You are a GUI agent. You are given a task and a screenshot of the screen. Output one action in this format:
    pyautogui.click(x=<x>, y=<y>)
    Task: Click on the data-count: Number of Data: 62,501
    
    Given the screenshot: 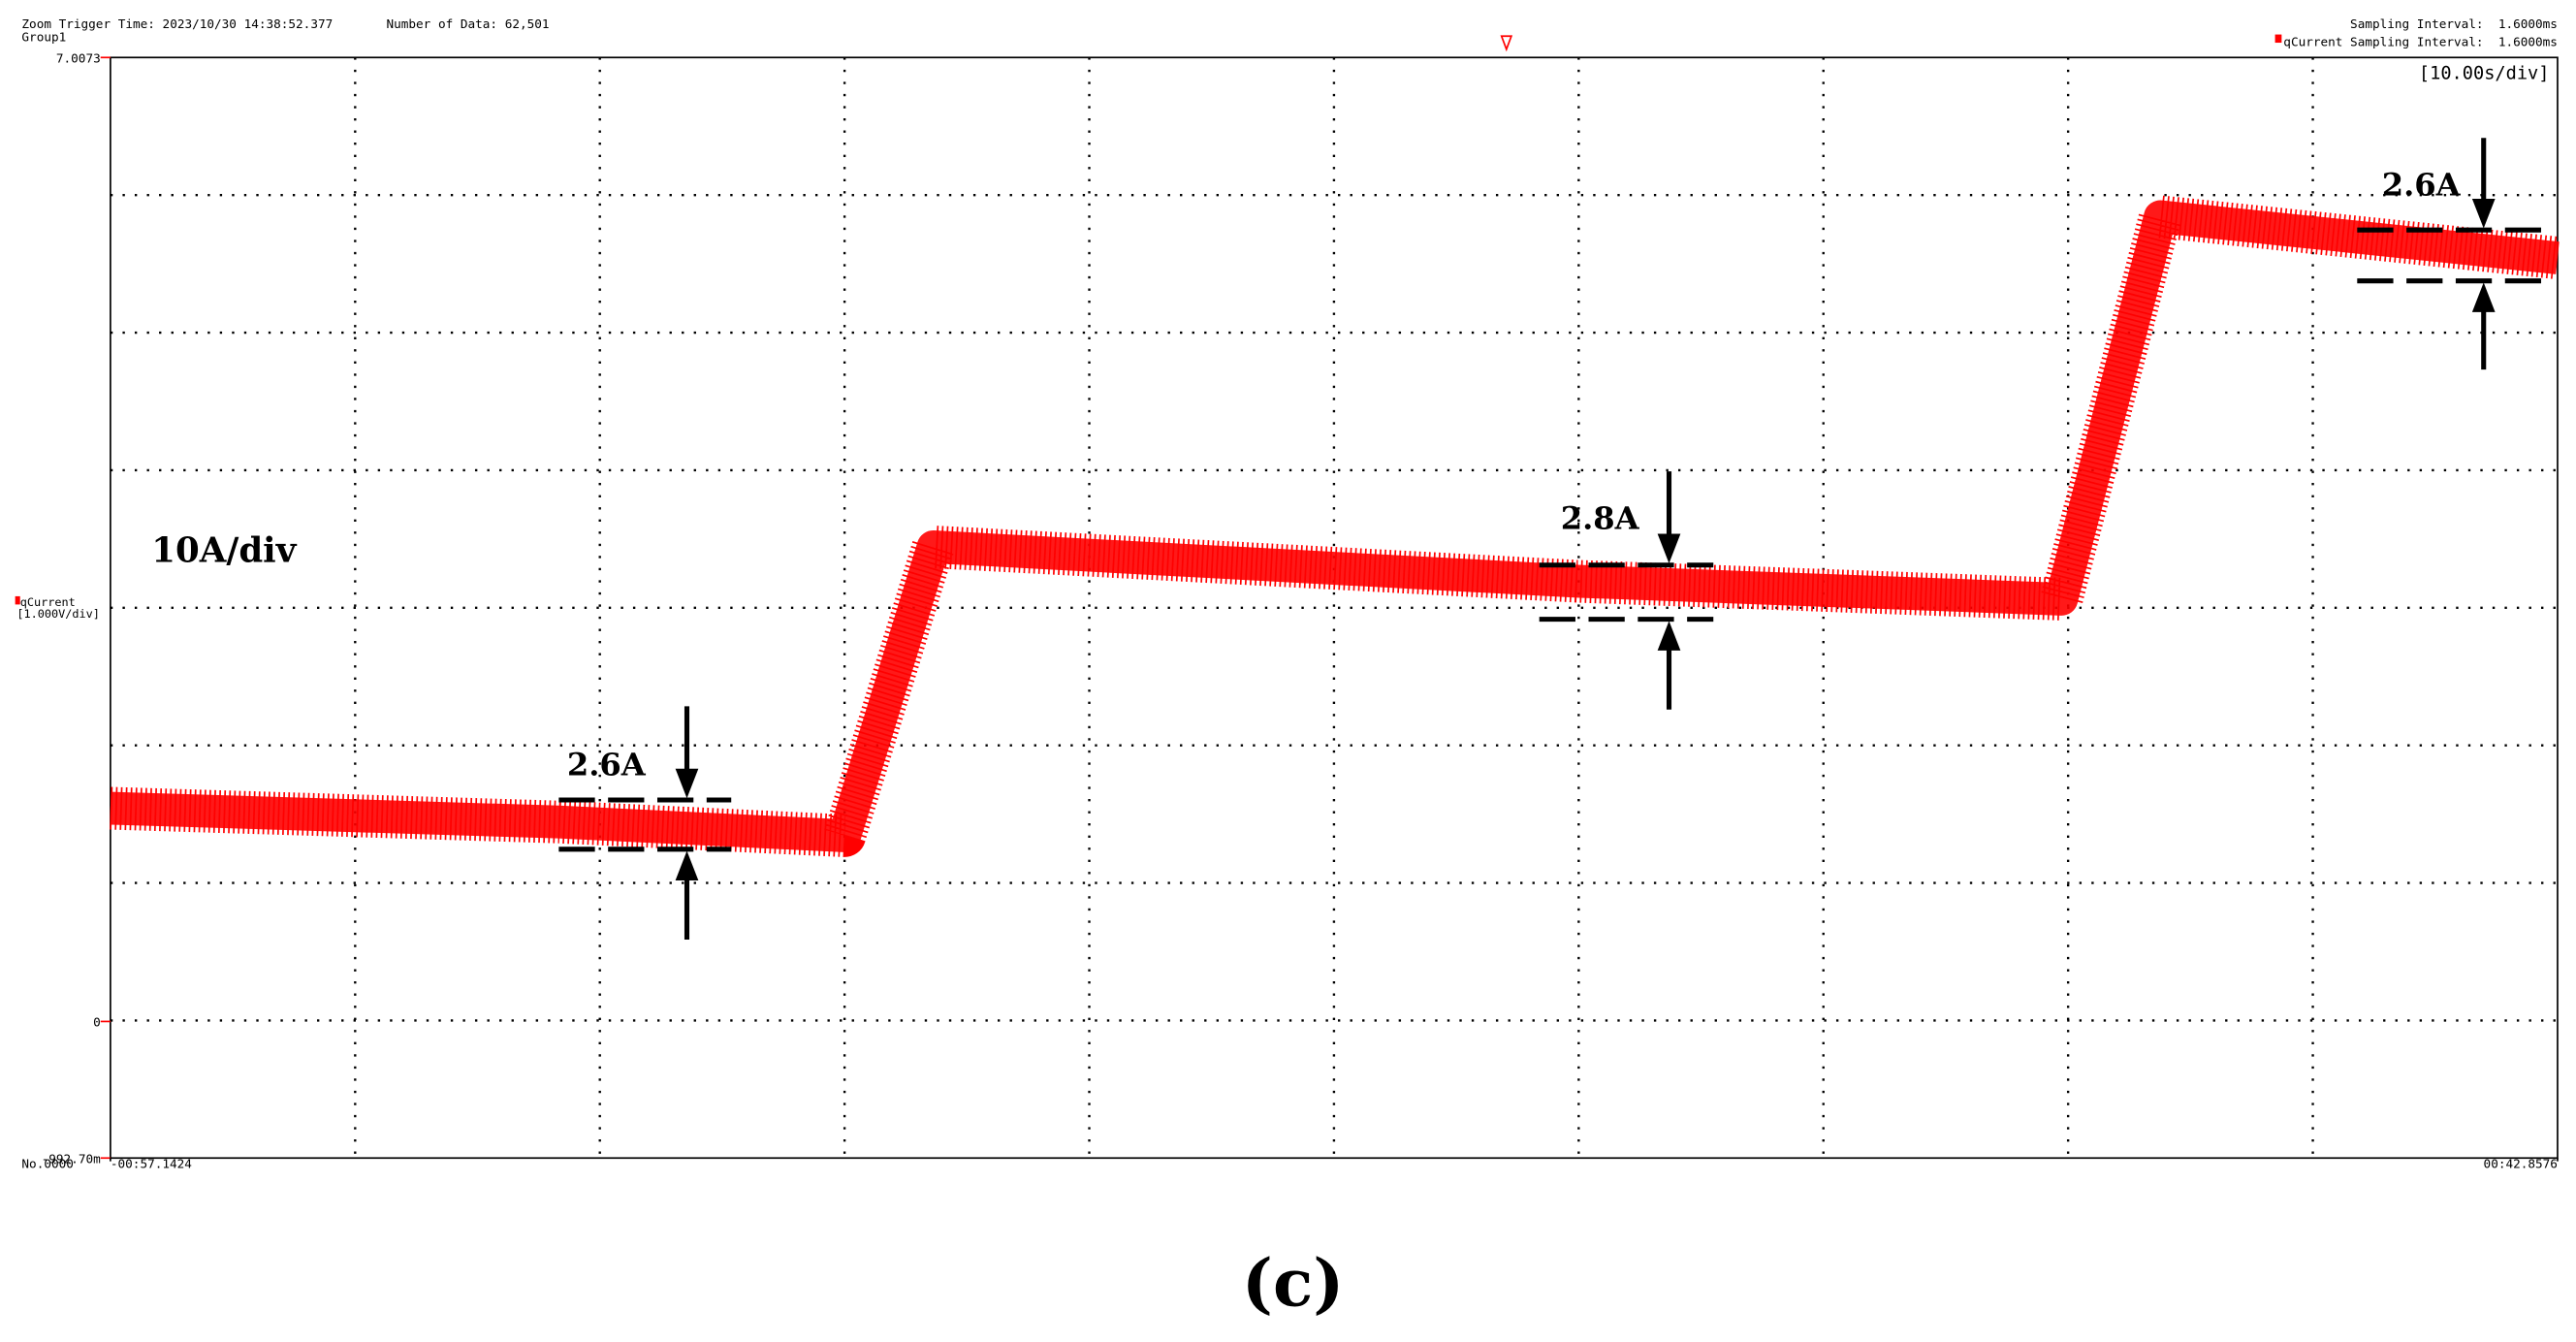 What is the action you would take?
    pyautogui.click(x=467, y=23)
    